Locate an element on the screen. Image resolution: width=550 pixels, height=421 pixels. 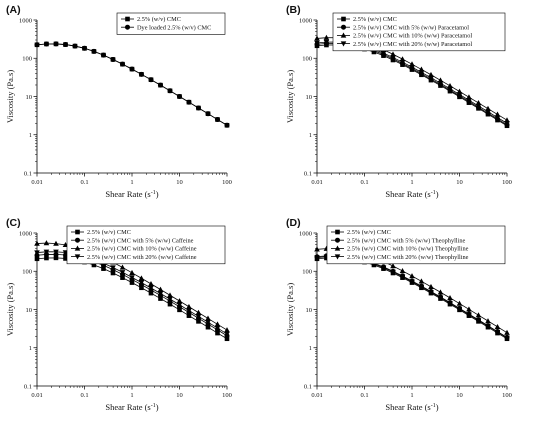
y-tick-label: 10 is located at coordinates (29, 97).